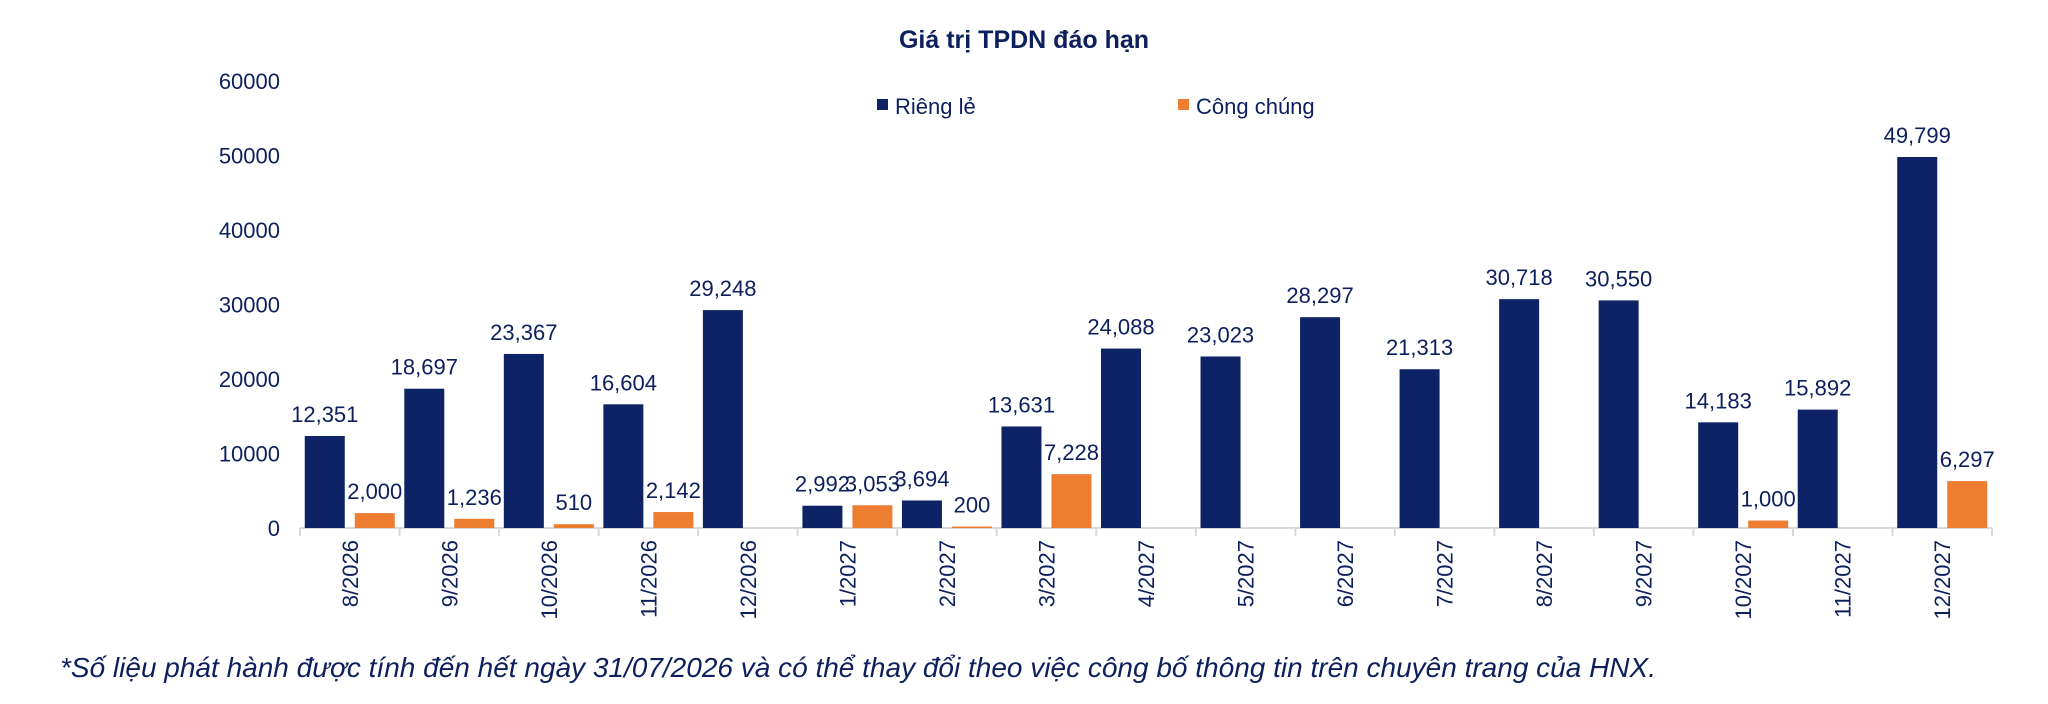 The height and width of the screenshot is (704, 2048). I want to click on x-tick-label: 12/2026, so click(748, 580).